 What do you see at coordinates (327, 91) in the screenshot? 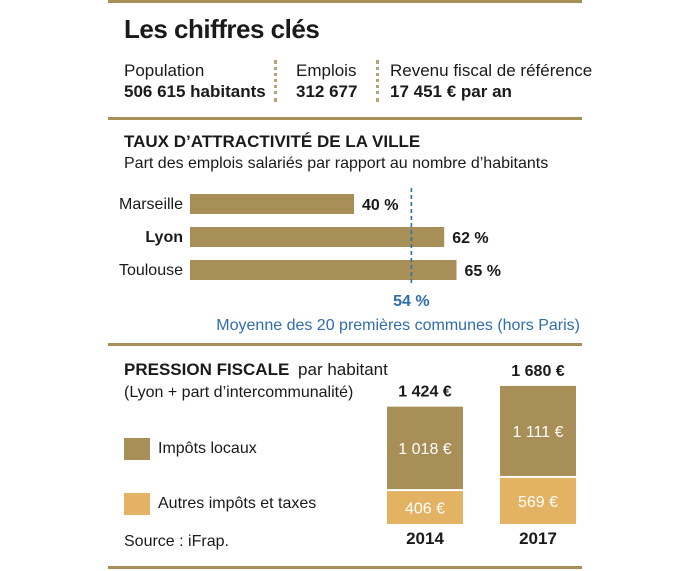
I see `stat-jobs-value: 312 677` at bounding box center [327, 91].